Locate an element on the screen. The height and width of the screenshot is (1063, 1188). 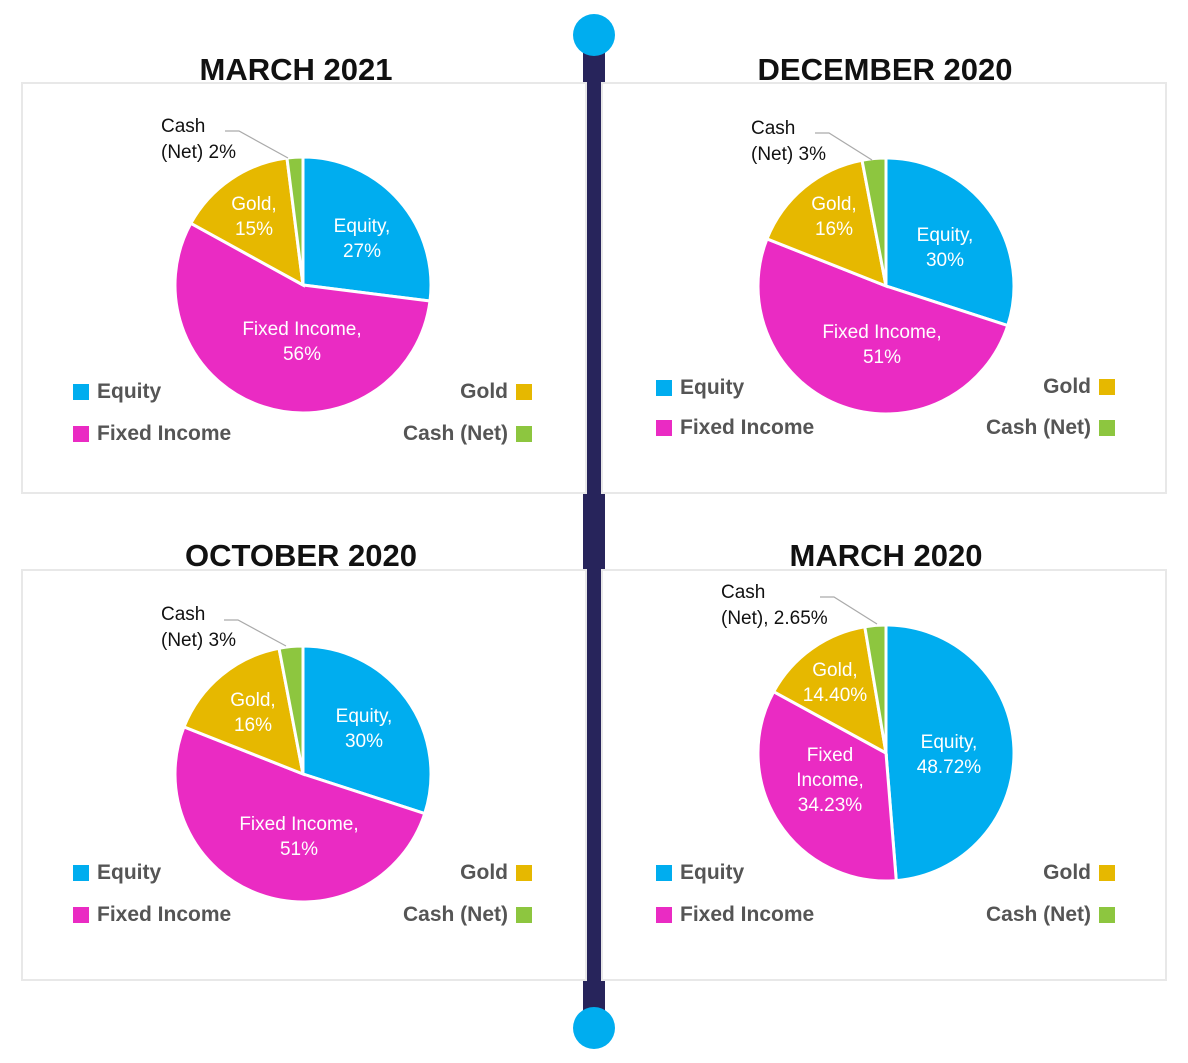
data-label-cash: Cash (Net) 2% is located at coordinates (198, 139).